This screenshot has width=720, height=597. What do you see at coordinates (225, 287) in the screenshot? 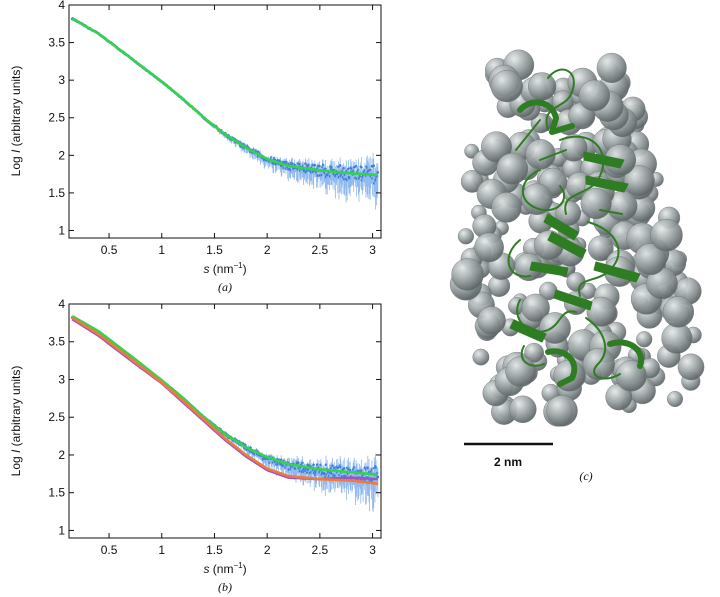
I see `panel-label-a: (a)` at bounding box center [225, 287].